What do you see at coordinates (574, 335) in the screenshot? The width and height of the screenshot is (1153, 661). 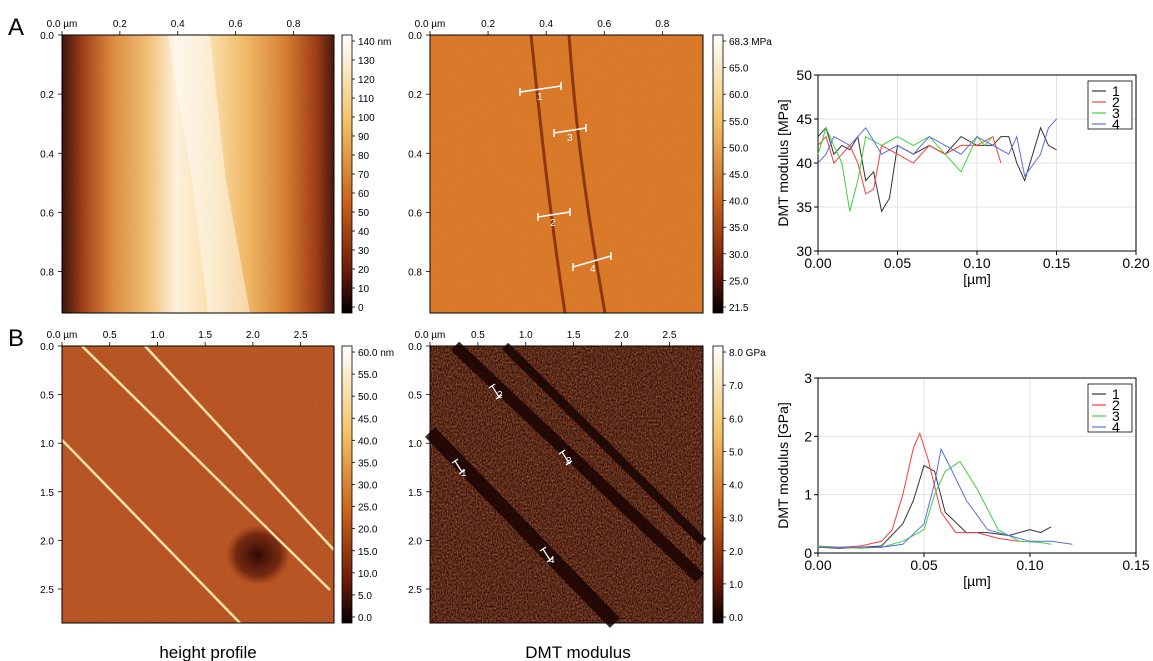 I see `b-modulus-x-tick-label: 1.5` at bounding box center [574, 335].